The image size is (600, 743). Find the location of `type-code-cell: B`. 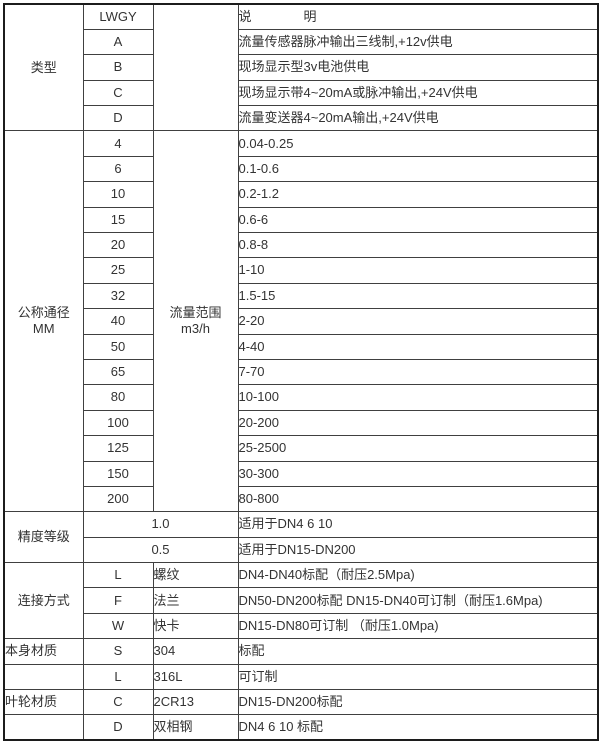

type-code-cell: B is located at coordinates (118, 67).